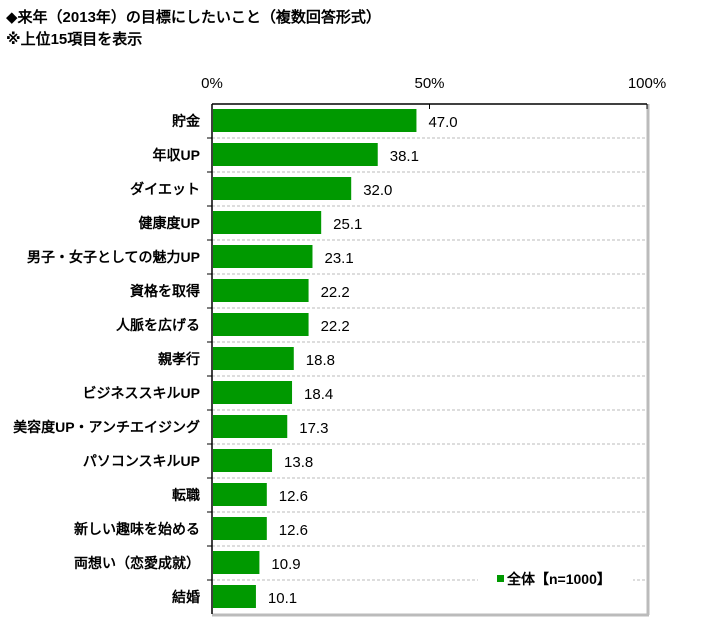  I want to click on category-label: 資格を取得, so click(165, 291).